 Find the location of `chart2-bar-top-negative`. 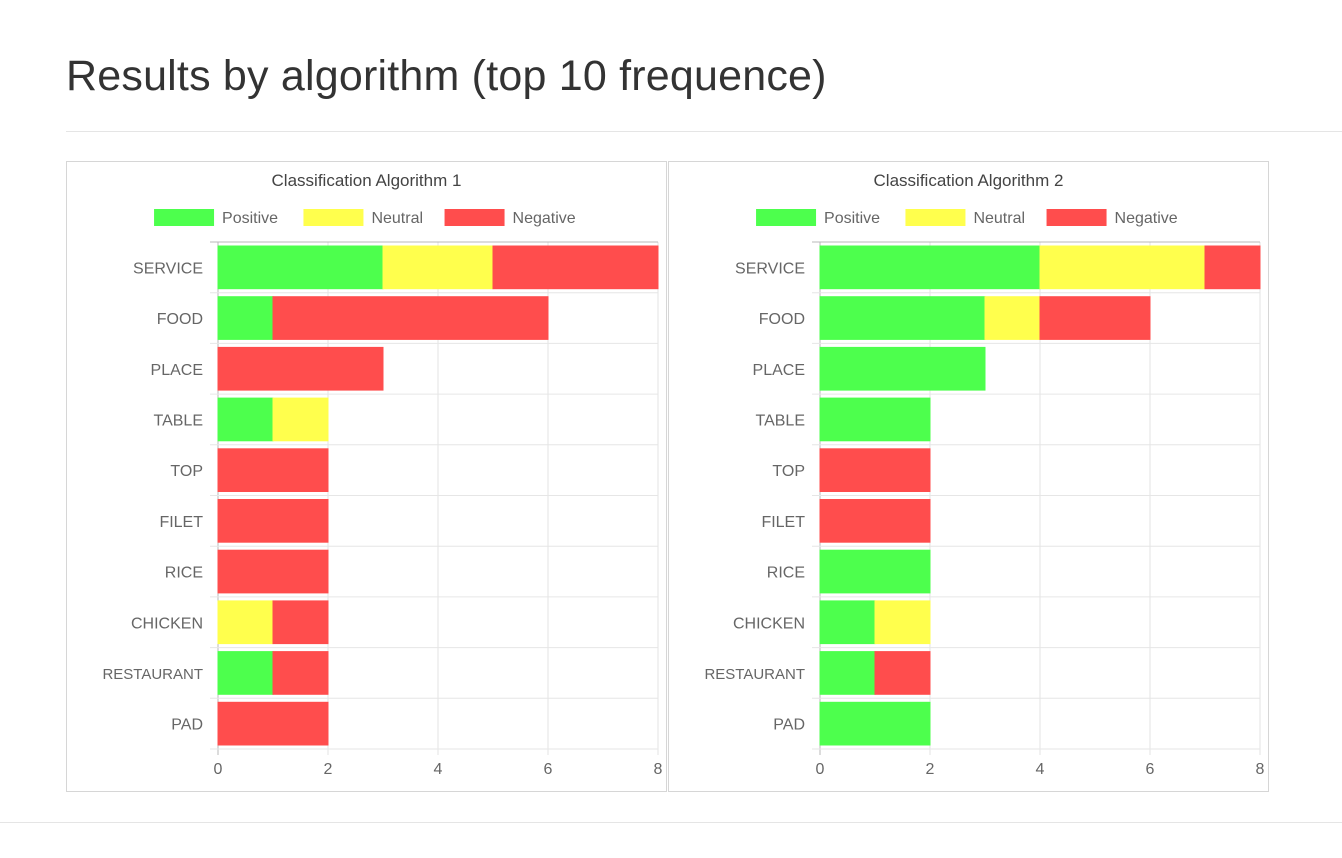

chart2-bar-top-negative is located at coordinates (875, 470).